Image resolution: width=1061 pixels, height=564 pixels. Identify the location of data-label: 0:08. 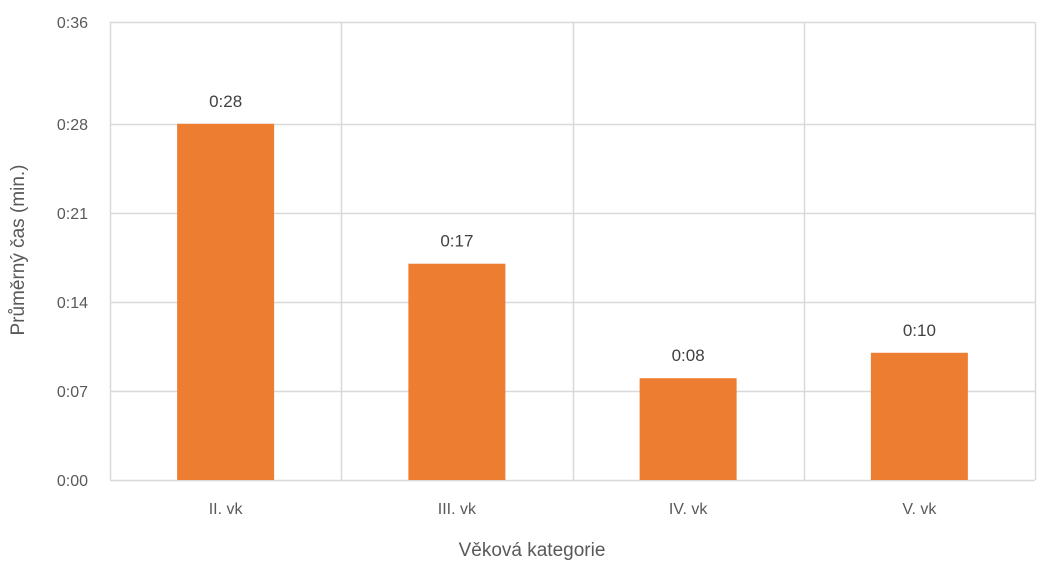
(688, 355).